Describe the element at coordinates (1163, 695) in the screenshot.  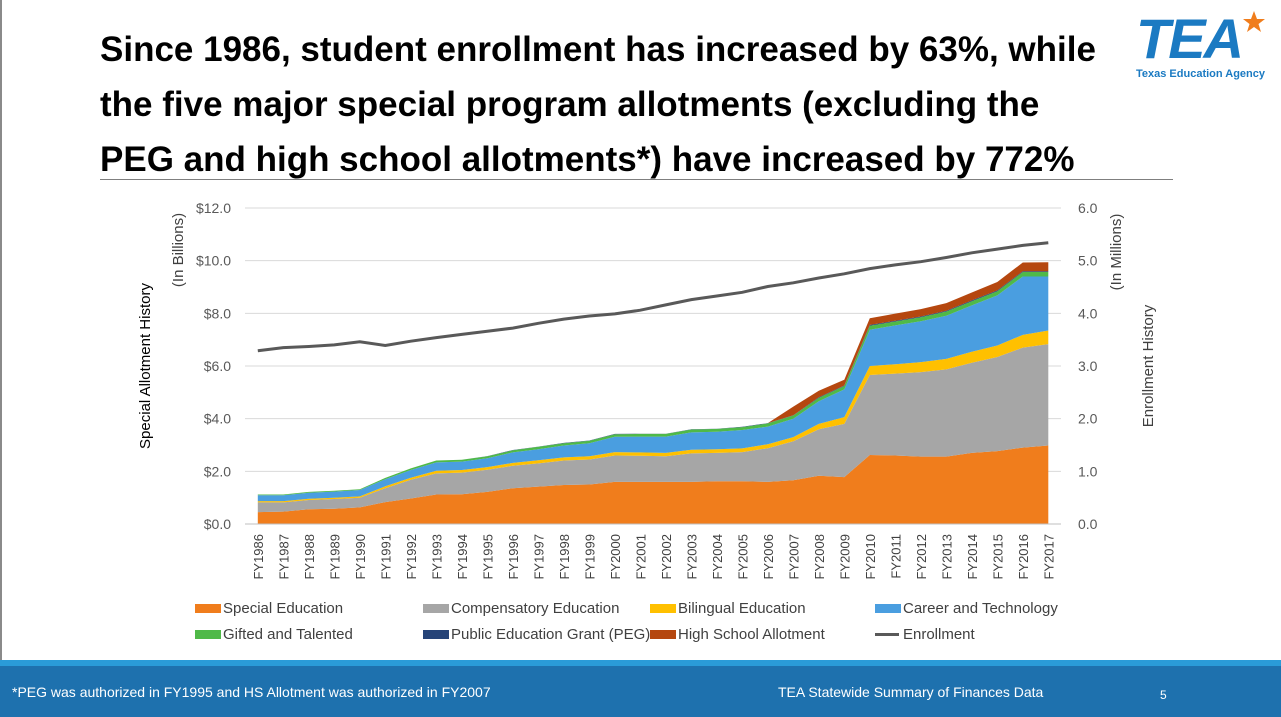
I see `page-number: 5` at that location.